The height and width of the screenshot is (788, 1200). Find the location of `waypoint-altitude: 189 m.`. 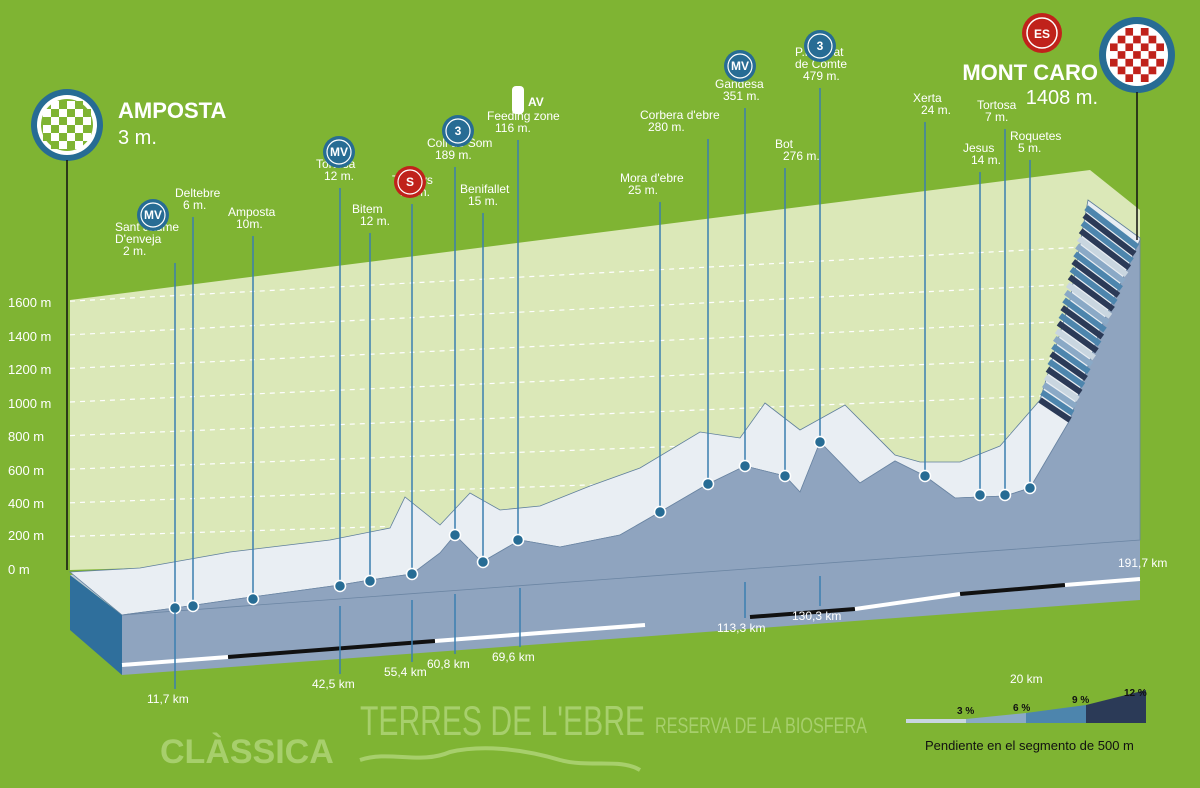

waypoint-altitude: 189 m. is located at coordinates (453, 155).